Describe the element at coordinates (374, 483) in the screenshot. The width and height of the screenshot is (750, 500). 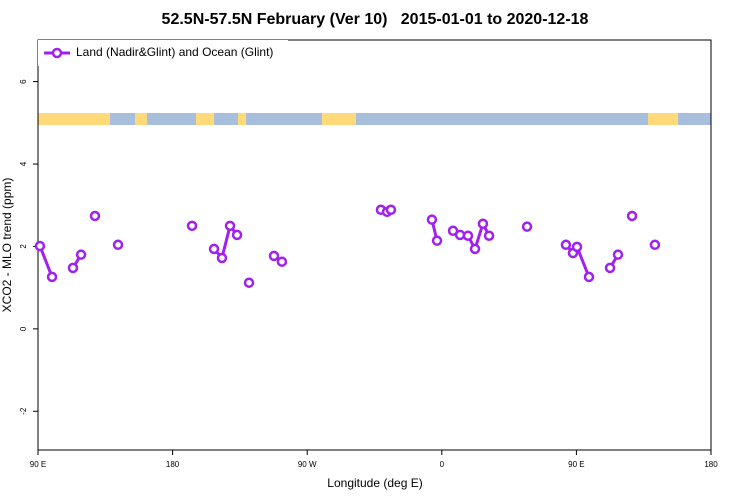
I see `x-axis-label: Longitude (deg E)` at that location.